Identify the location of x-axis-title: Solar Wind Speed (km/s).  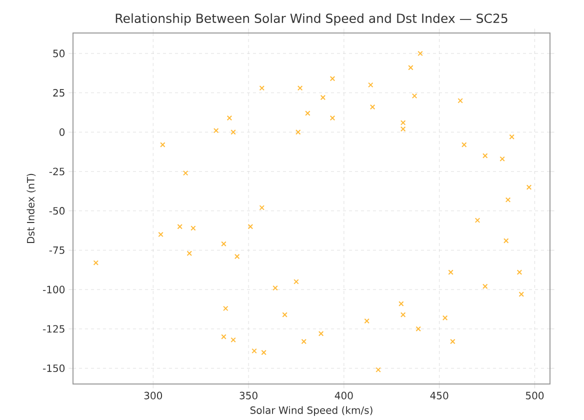
(311, 411).